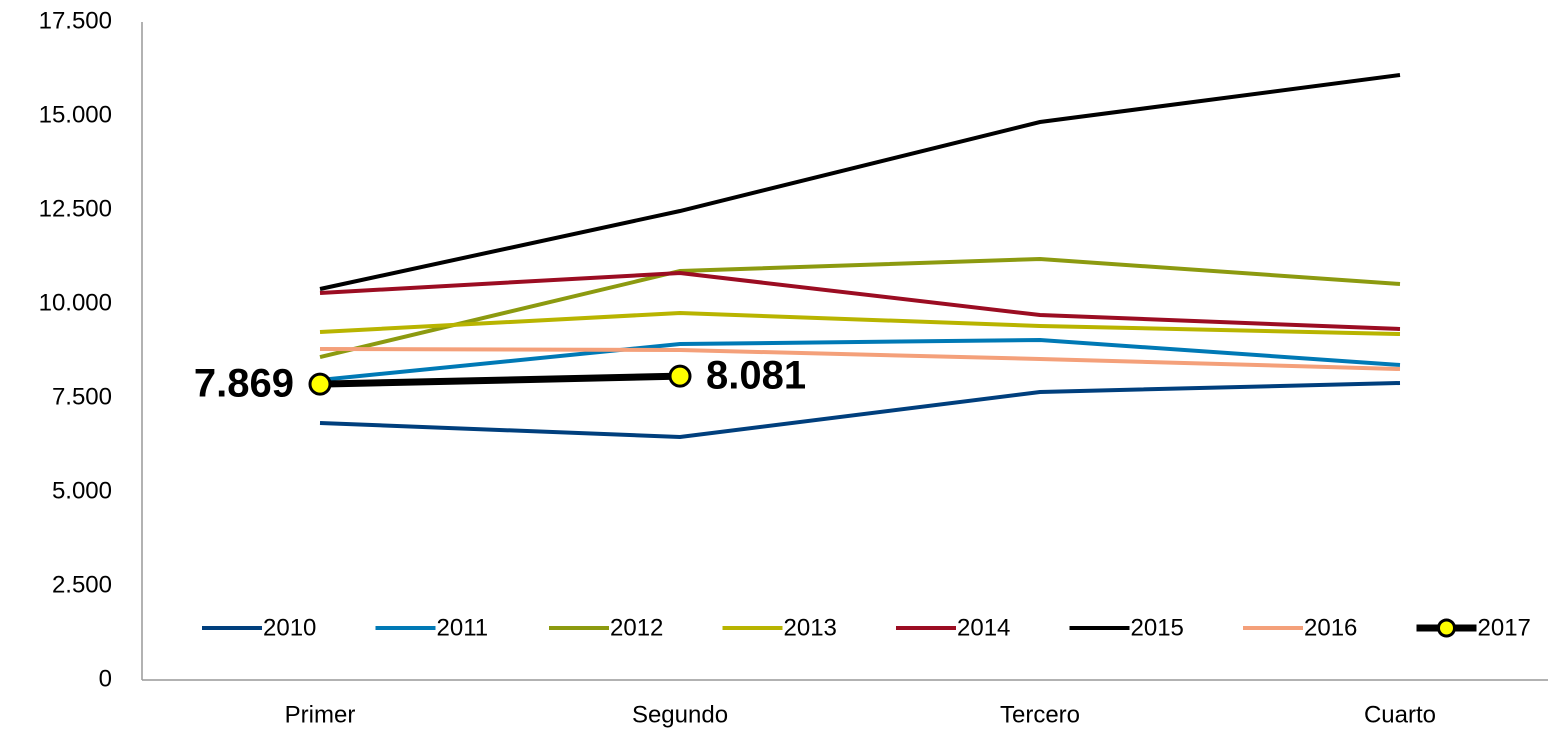  What do you see at coordinates (105, 678) in the screenshot?
I see `y-tick-label: 0` at bounding box center [105, 678].